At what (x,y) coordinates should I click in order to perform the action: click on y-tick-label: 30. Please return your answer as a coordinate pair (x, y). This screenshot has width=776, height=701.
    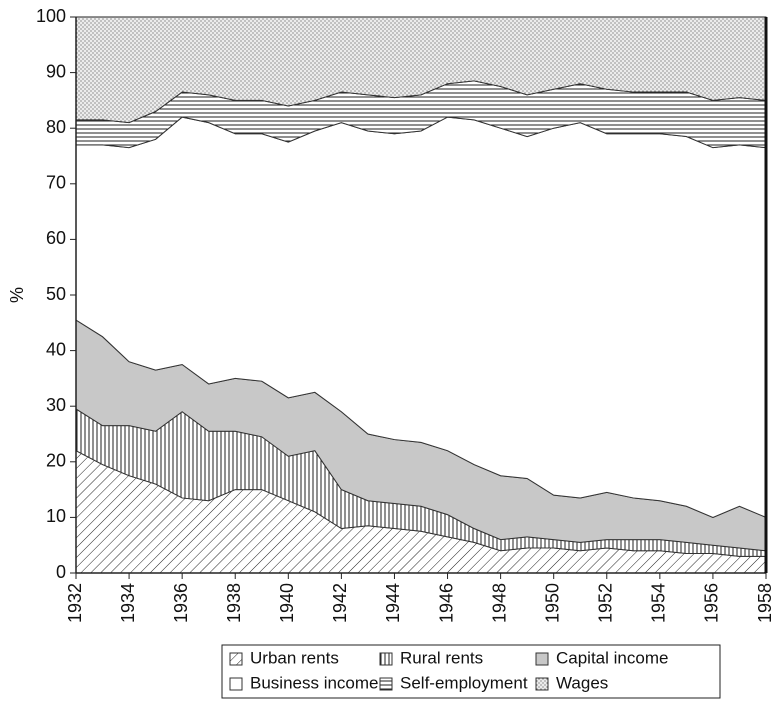
    Looking at the image, I should click on (56, 405).